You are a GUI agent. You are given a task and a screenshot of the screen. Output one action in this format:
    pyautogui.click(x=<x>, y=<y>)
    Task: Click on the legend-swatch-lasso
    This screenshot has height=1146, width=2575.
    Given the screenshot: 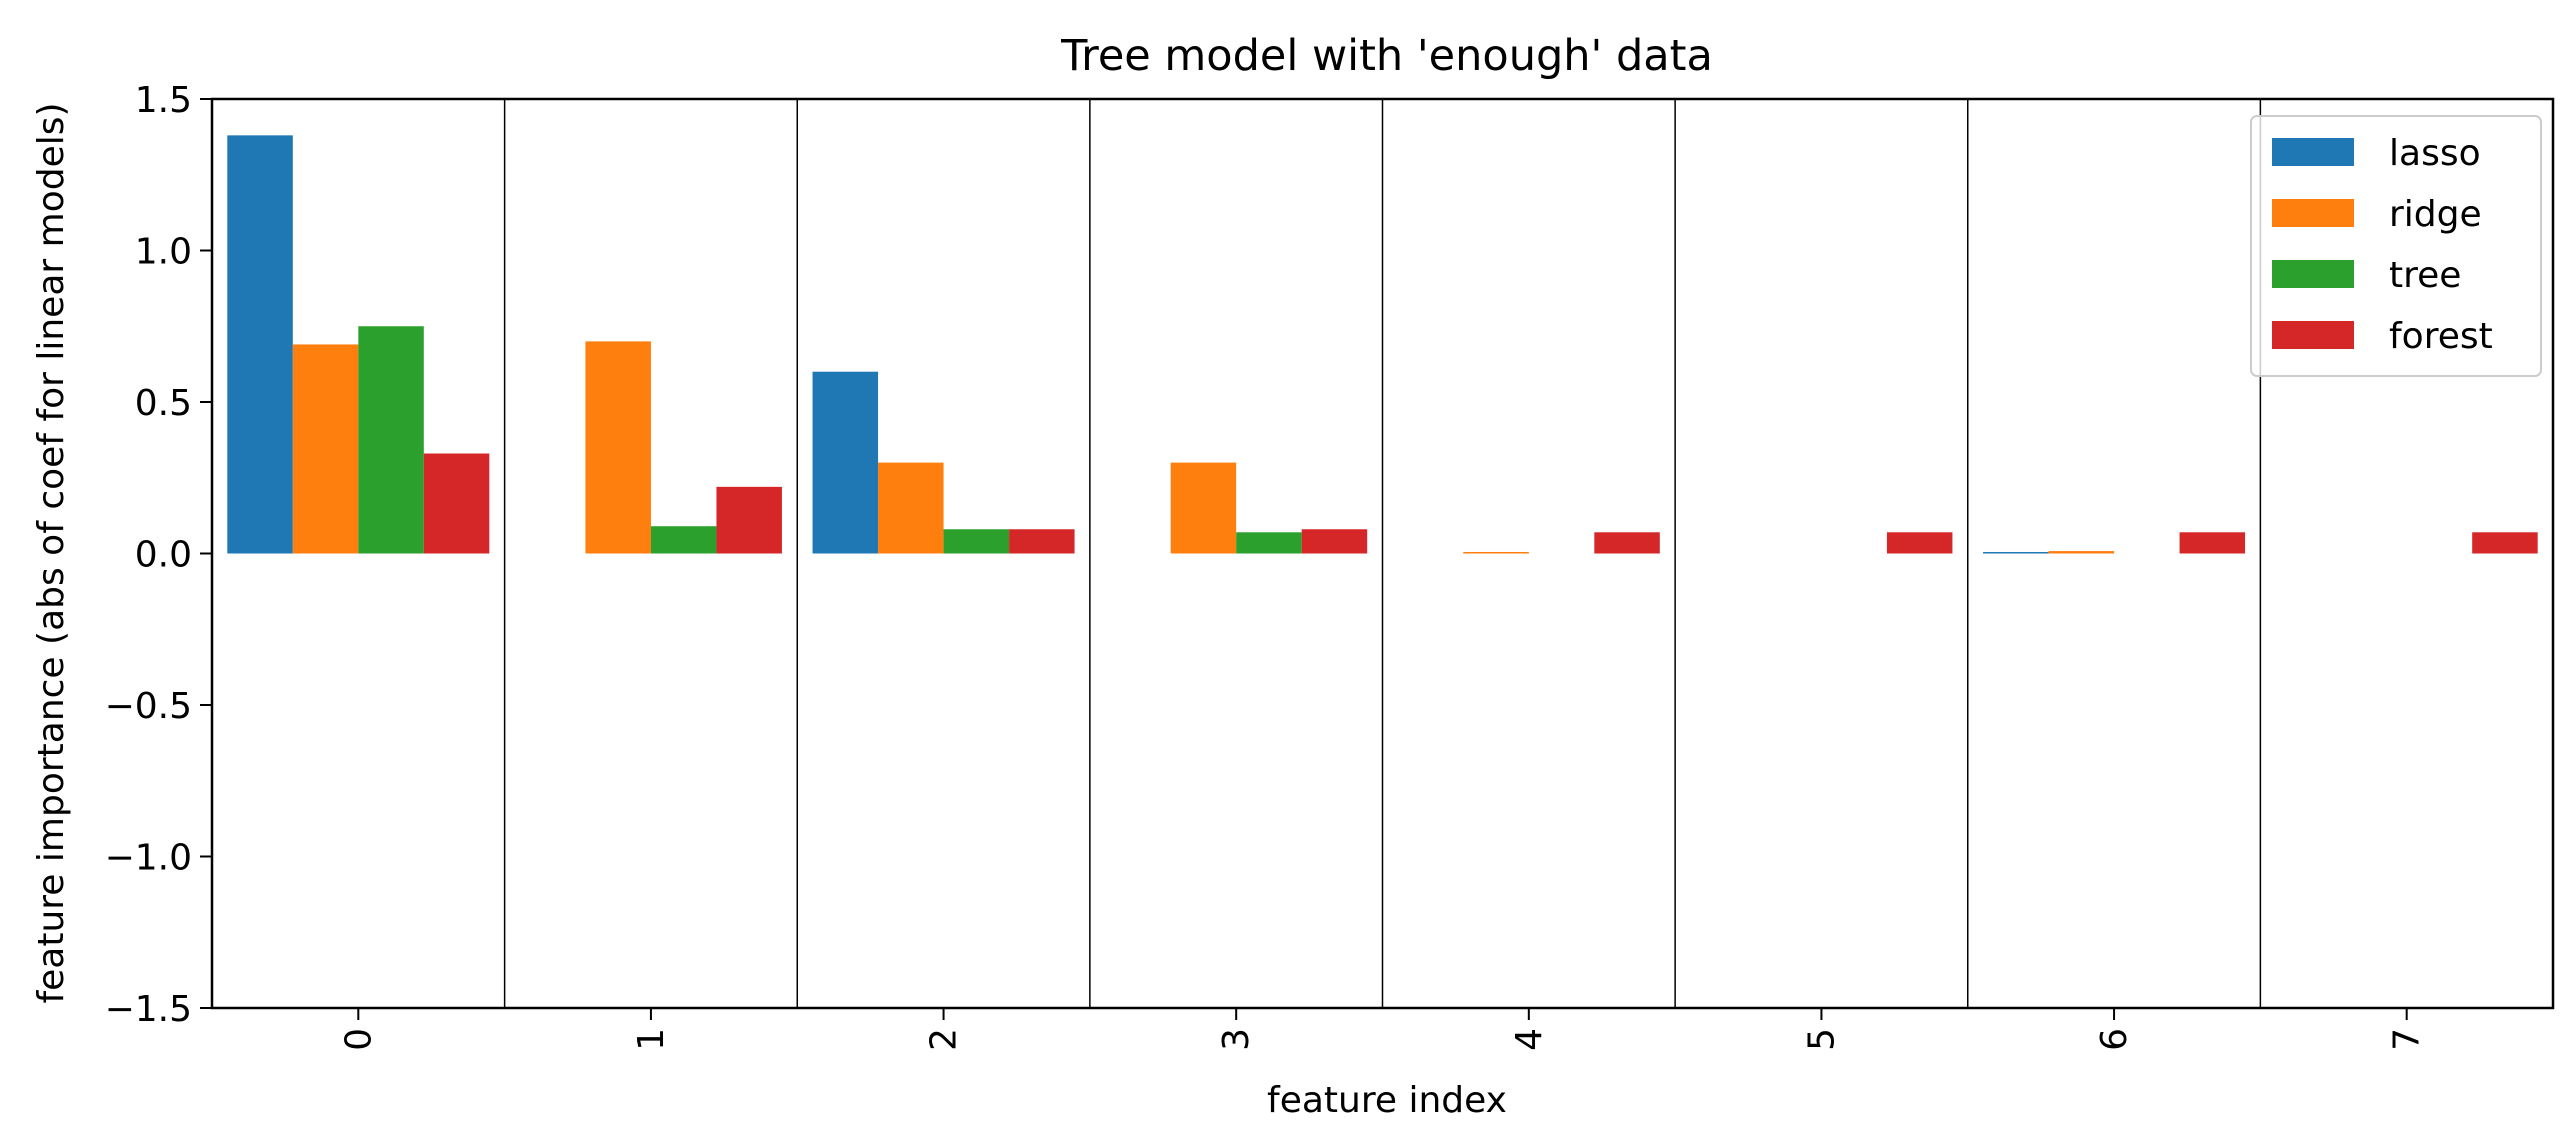 What is the action you would take?
    pyautogui.click(x=2313, y=152)
    